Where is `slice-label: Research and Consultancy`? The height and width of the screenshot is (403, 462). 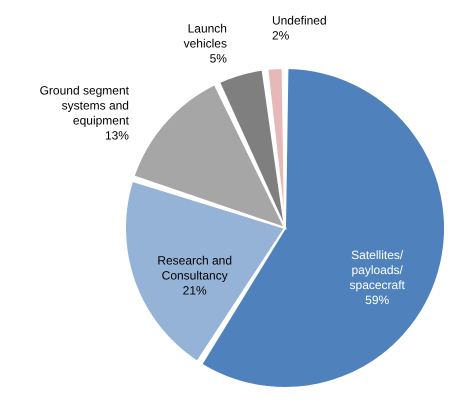 slice-label: Research and Consultancy is located at coordinates (194, 268).